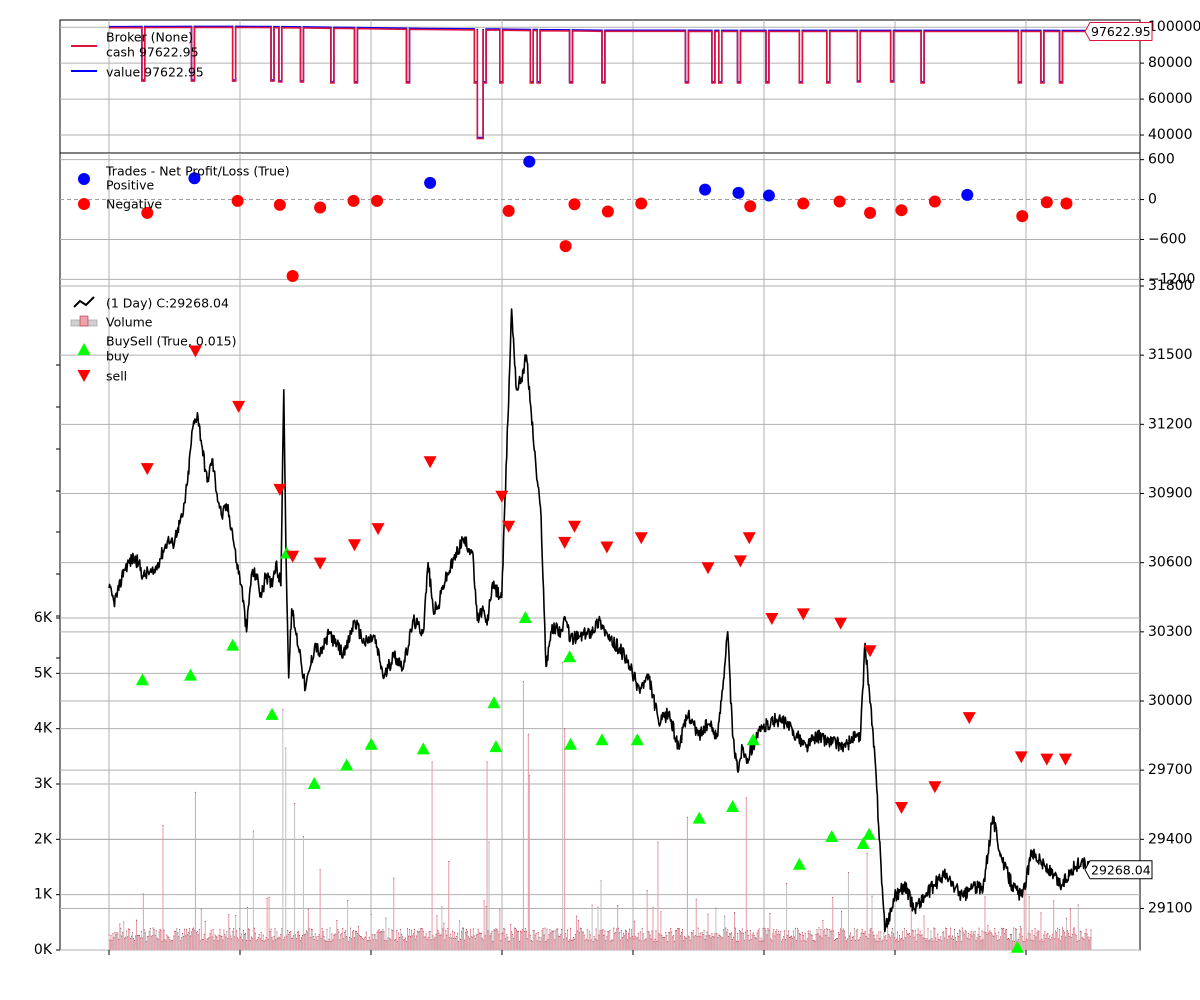 The width and height of the screenshot is (1200, 1000). What do you see at coordinates (155, 72) in the screenshot?
I see `value-legend-label: value 97622.95` at bounding box center [155, 72].